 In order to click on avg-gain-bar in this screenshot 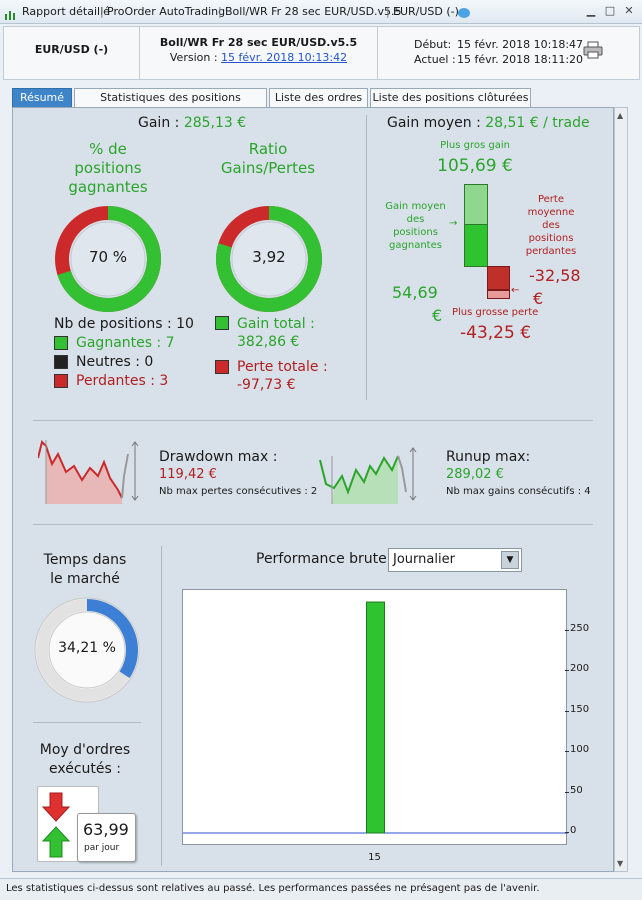, I will do `click(476, 245)`.